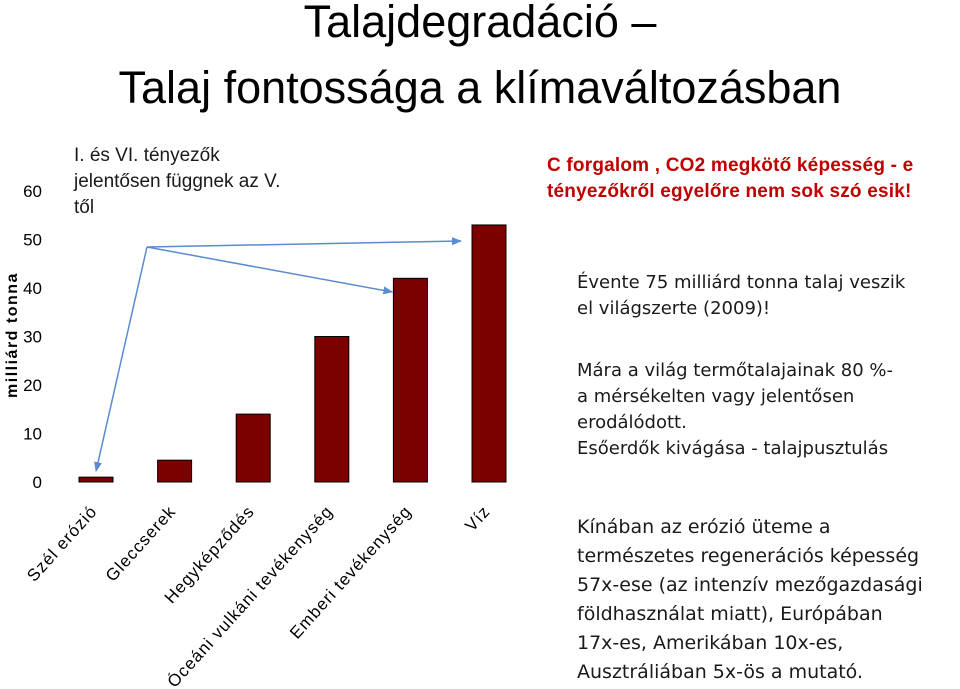 Image resolution: width=960 pixels, height=689 pixels. I want to click on y-tick-labels: 0 10 20 30 40 50 60, so click(32, 337).